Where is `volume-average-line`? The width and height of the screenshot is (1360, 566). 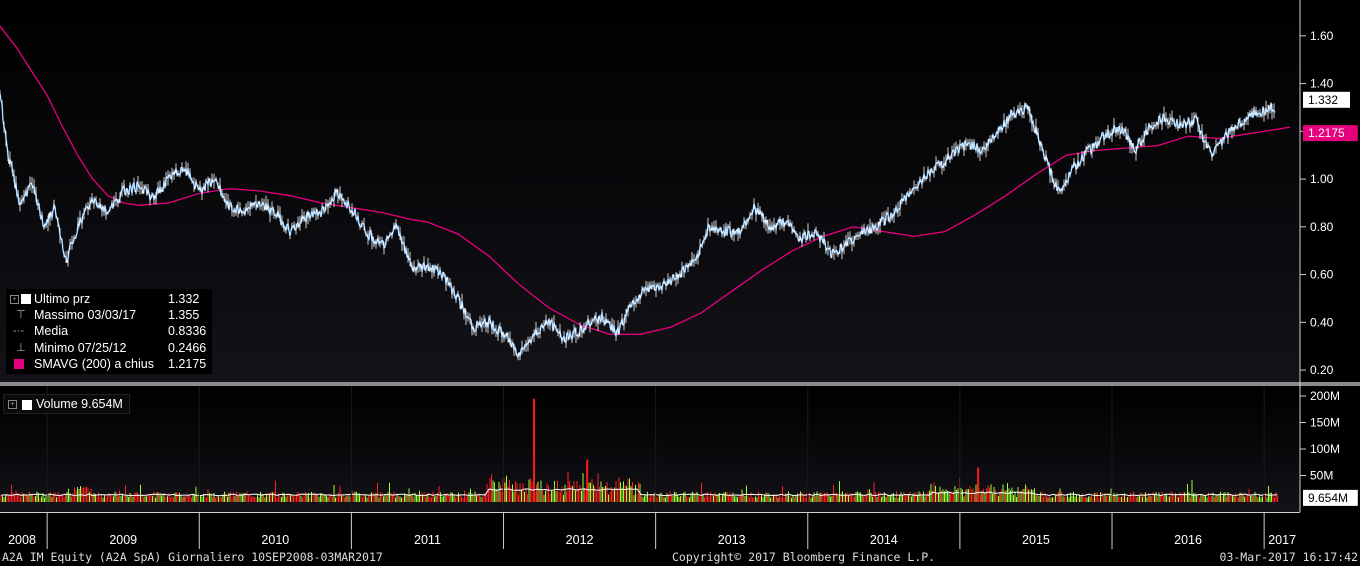 volume-average-line is located at coordinates (639, 492).